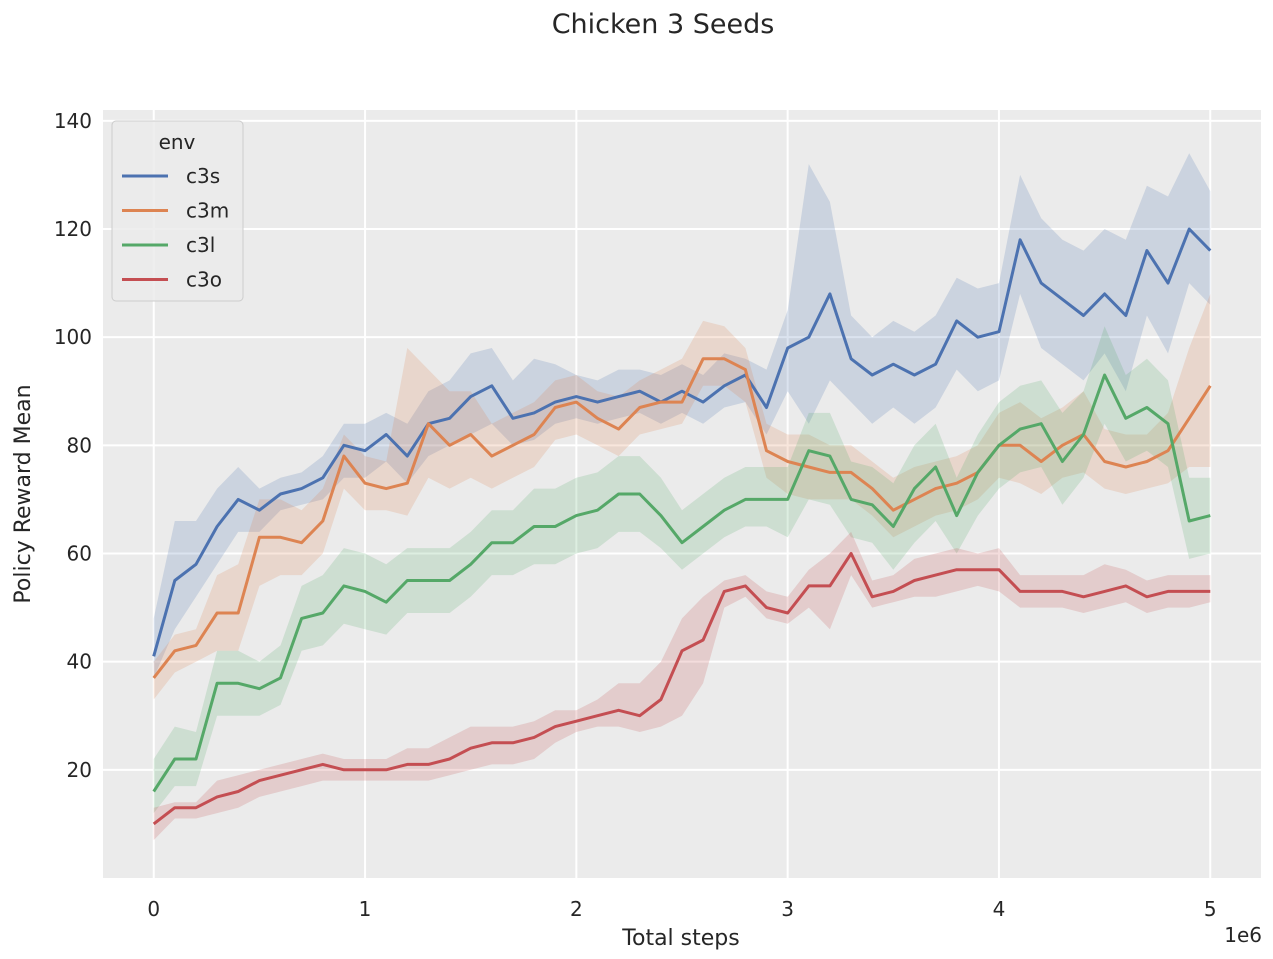  What do you see at coordinates (73, 121) in the screenshot?
I see `y-tick-label: 140` at bounding box center [73, 121].